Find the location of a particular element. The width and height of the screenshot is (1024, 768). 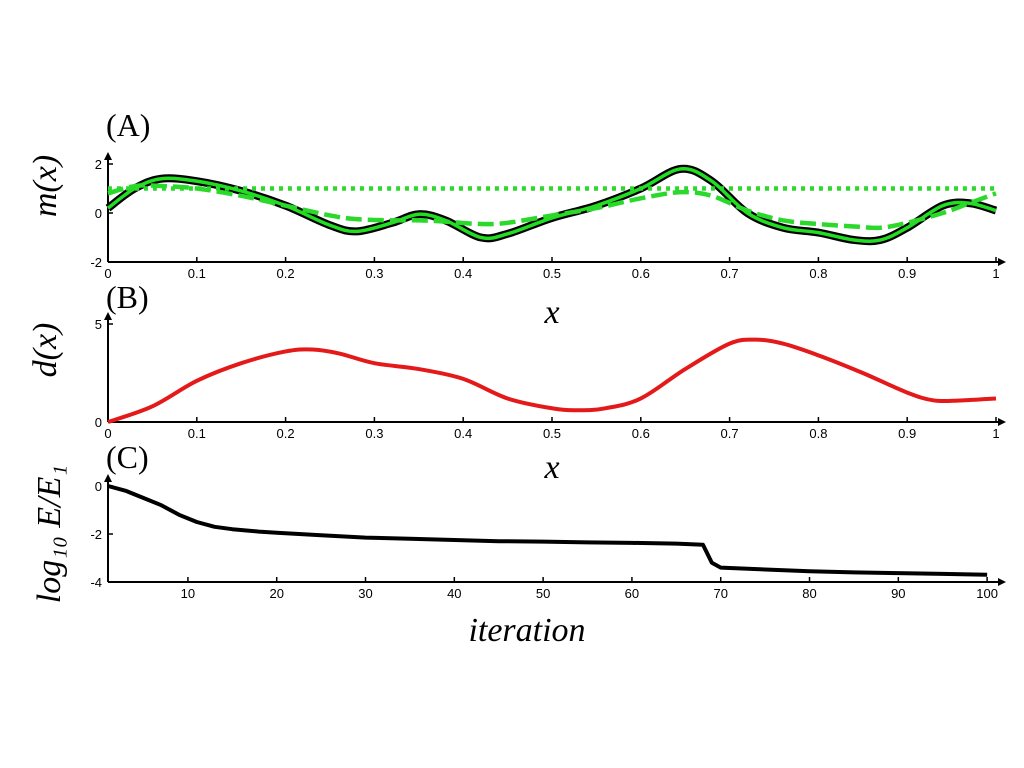

panel-b-x-tick-label: 0.9 is located at coordinates (907, 433).